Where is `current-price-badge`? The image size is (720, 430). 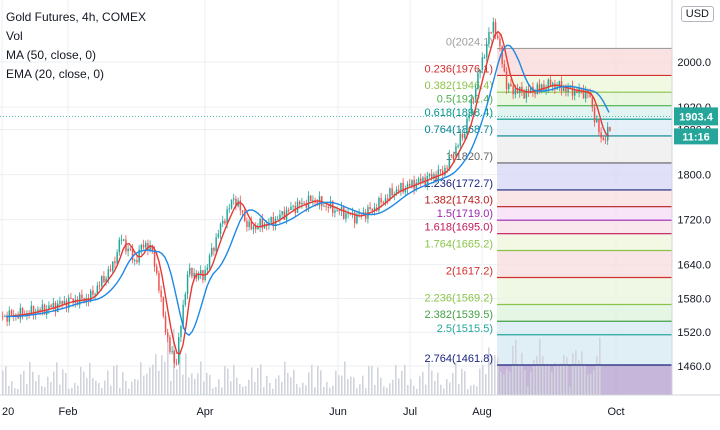
current-price-badge is located at coordinates (696, 116).